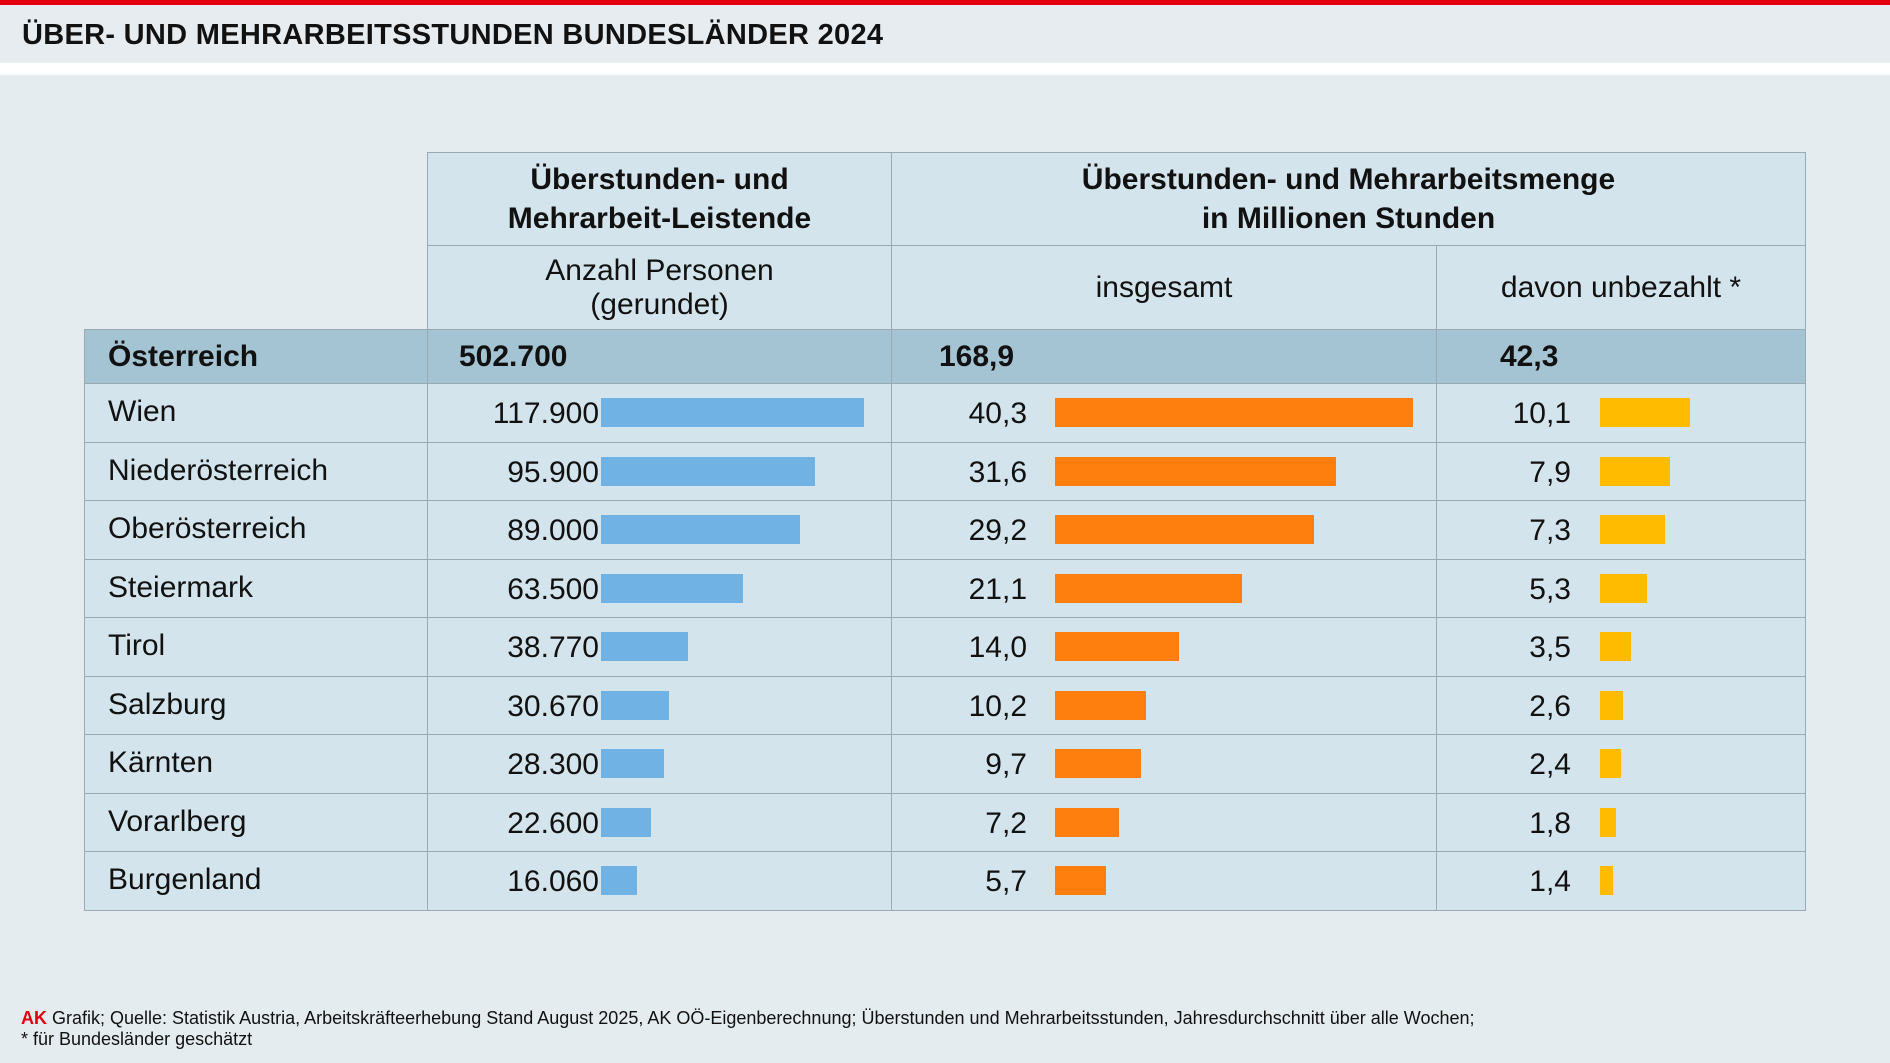 Image resolution: width=1890 pixels, height=1063 pixels. I want to click on persons-value: 38.770, so click(553, 647).